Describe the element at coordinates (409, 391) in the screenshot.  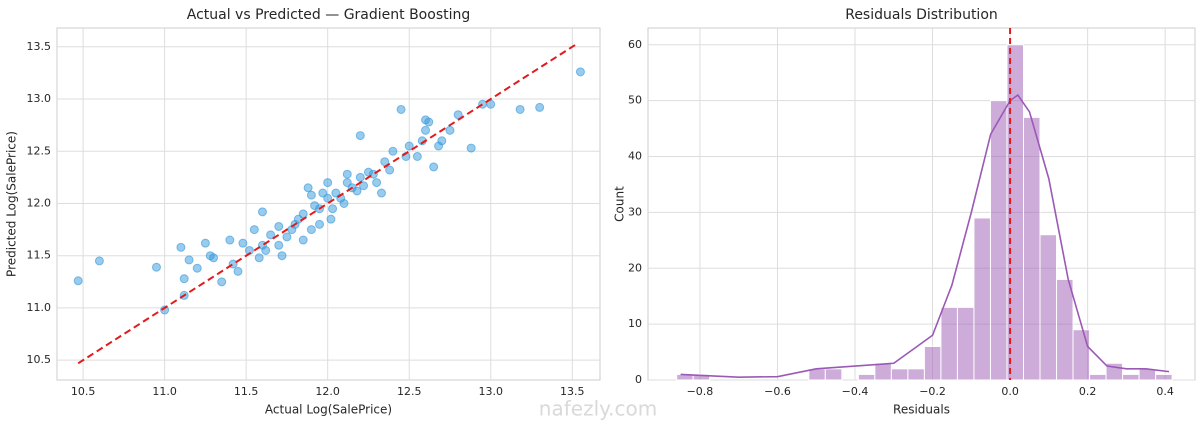
I see `x-tick-label: 12.5` at that location.